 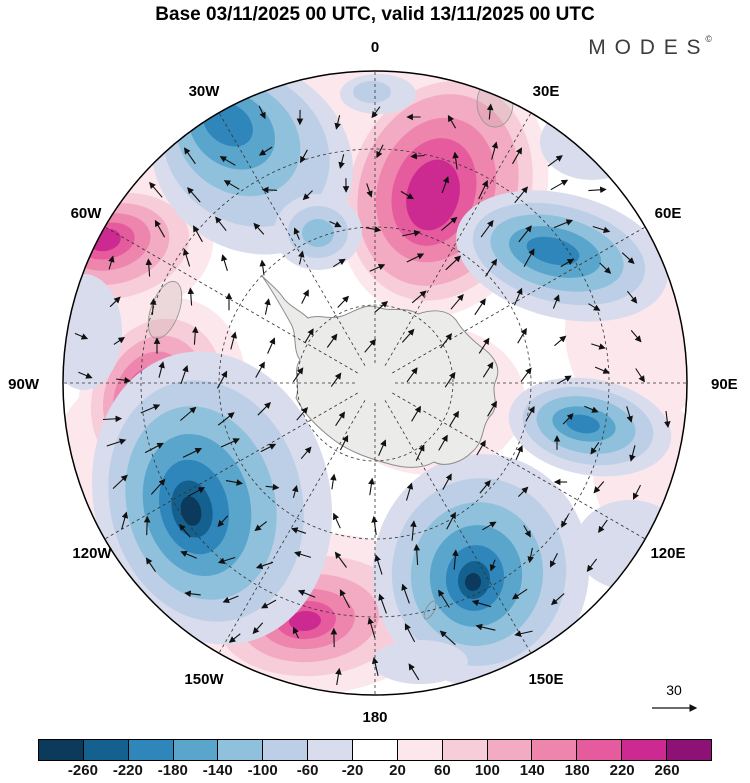 What do you see at coordinates (205, 91) in the screenshot?
I see `lon-label-30w: 30W` at bounding box center [205, 91].